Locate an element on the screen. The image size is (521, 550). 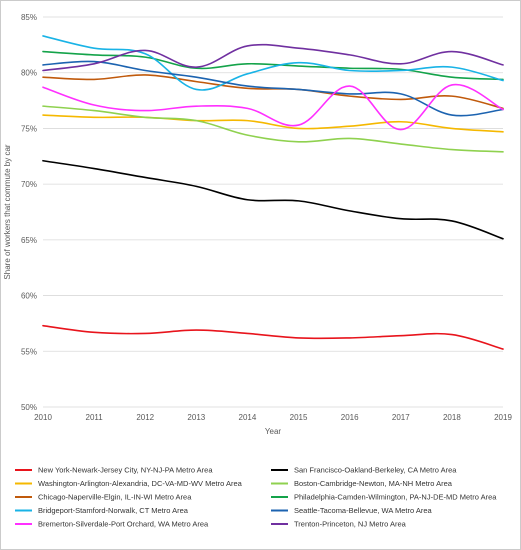
y-tick-label: 80% is located at coordinates (29, 73).